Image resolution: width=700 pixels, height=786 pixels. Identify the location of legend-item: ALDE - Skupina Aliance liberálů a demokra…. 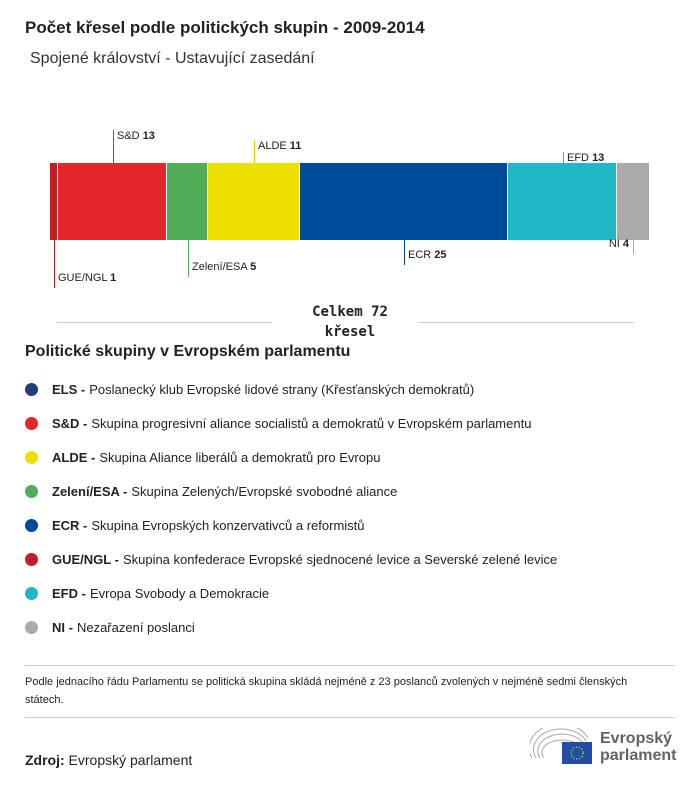
(291, 457).